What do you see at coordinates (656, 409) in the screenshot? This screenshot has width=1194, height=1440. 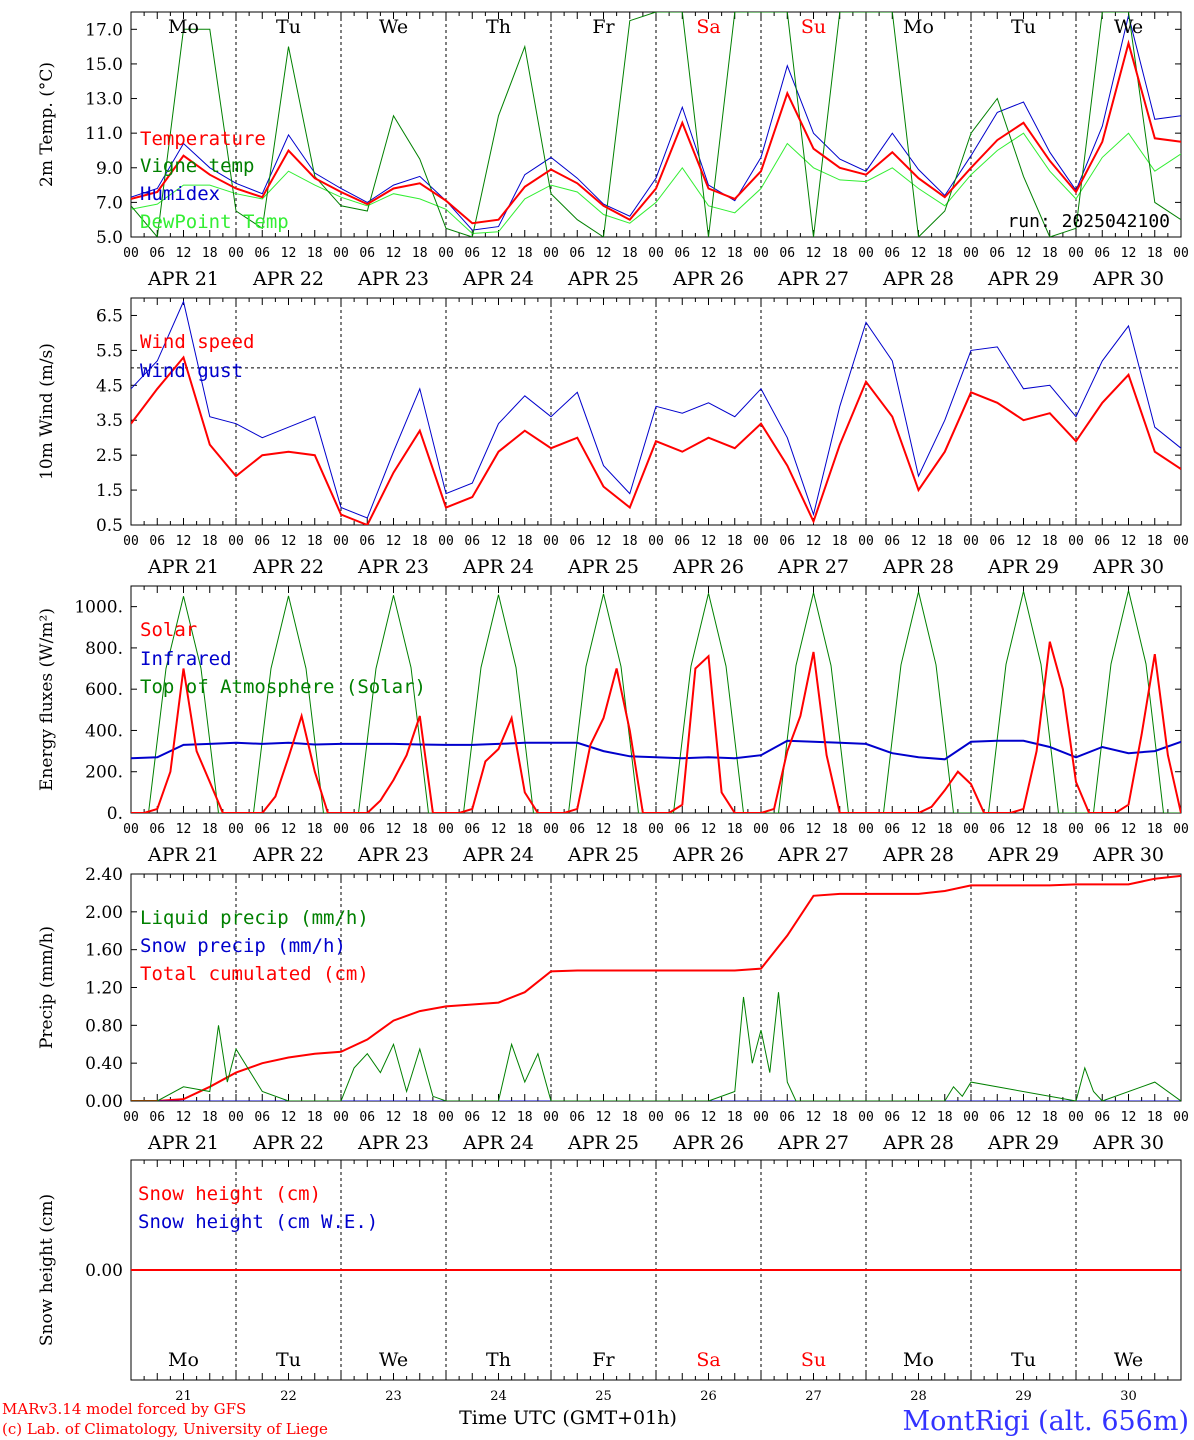 I see `wind-series-wind-gust` at bounding box center [656, 409].